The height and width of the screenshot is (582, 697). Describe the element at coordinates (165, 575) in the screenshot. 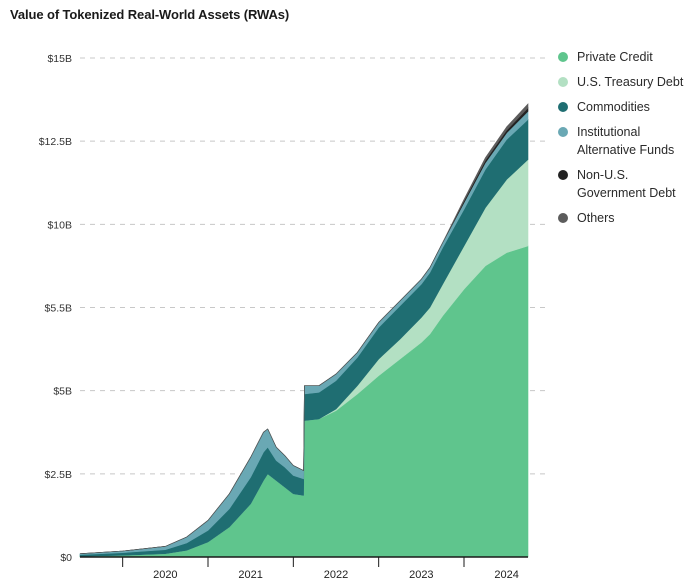

I see `x-tick-label: 2020` at that location.